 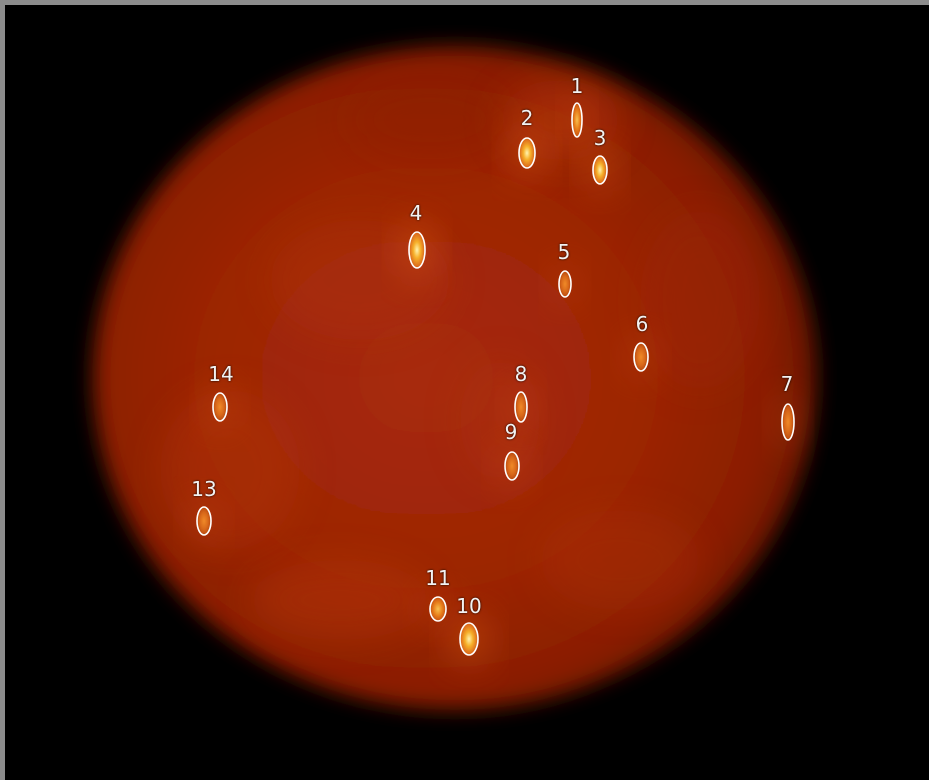 I want to click on hotspot-label-11: 11, so click(x=438, y=578).